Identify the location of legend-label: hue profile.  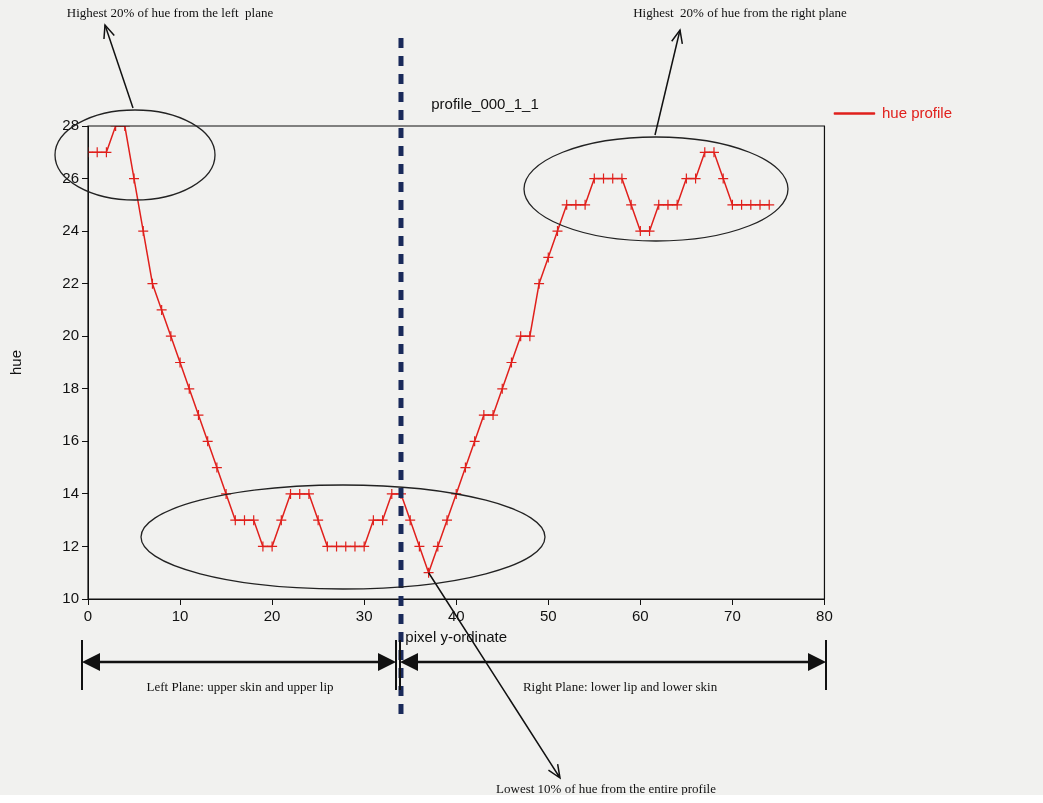
(917, 112).